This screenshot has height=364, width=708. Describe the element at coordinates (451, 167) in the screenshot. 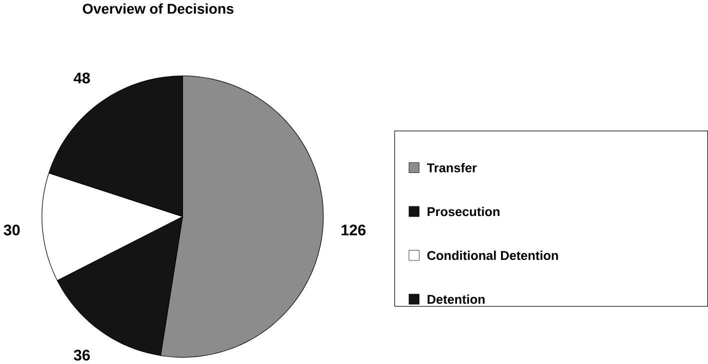

I see `legend-label: Transfer` at that location.